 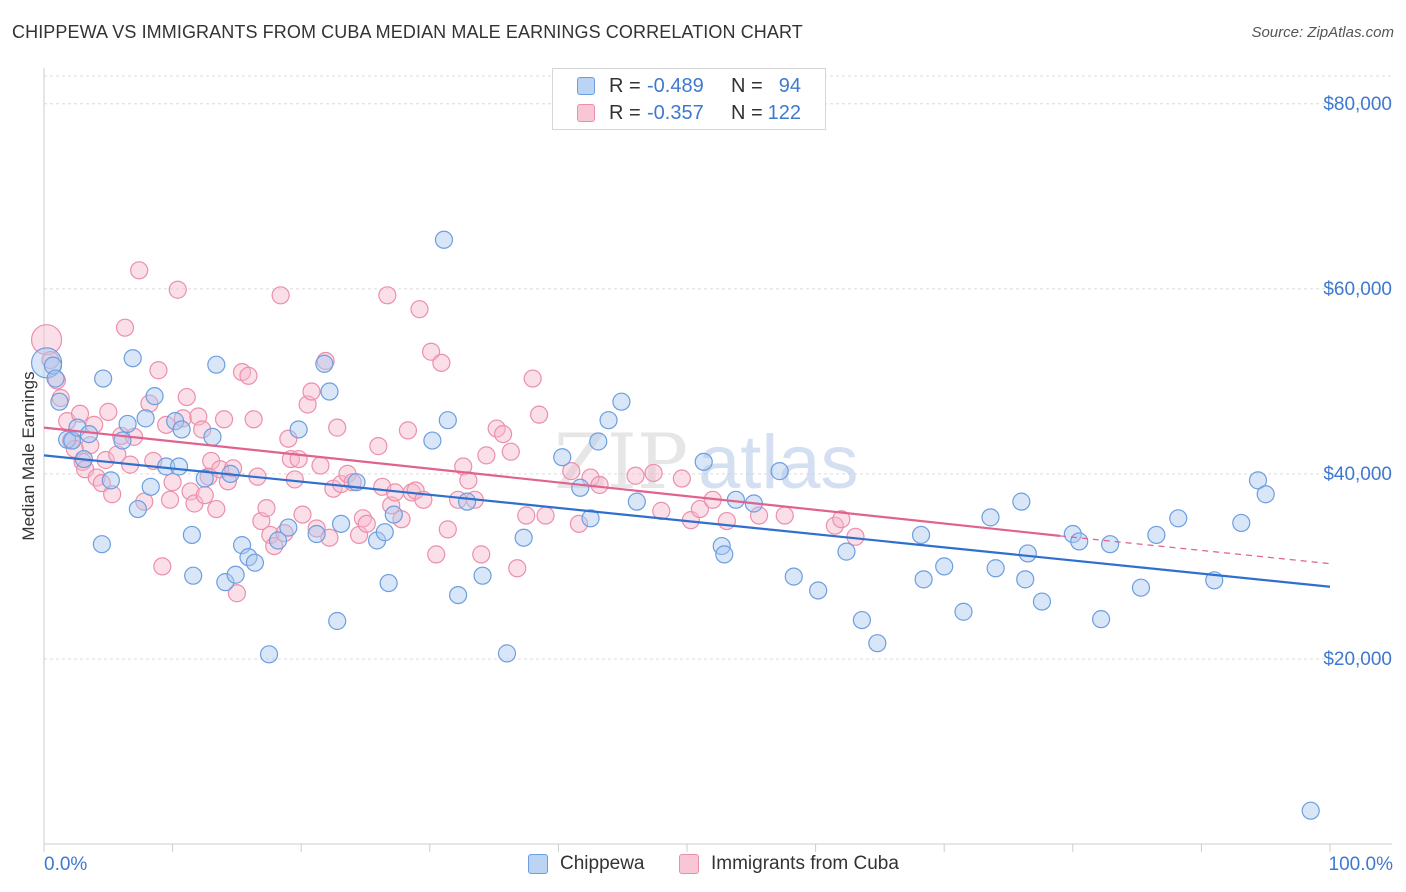 I want to click on y-tick-label: $80,000, so click(x=1357, y=104).